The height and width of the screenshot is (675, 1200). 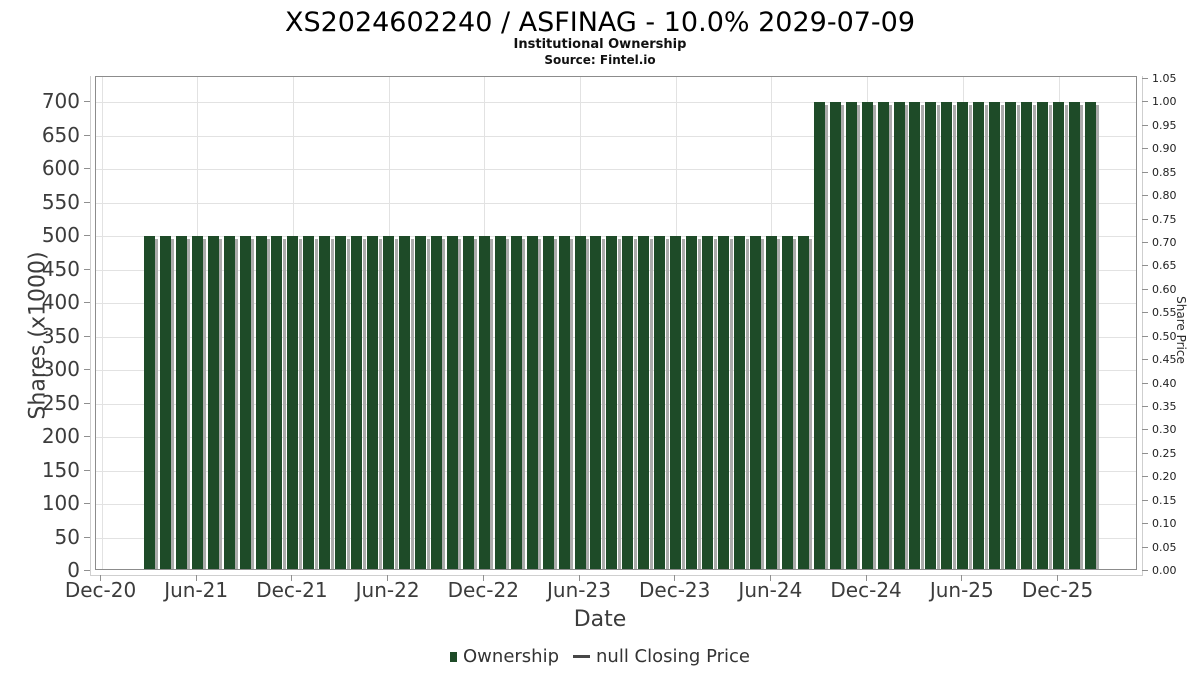 What do you see at coordinates (1057, 578) in the screenshot?
I see `x-tick` at bounding box center [1057, 578].